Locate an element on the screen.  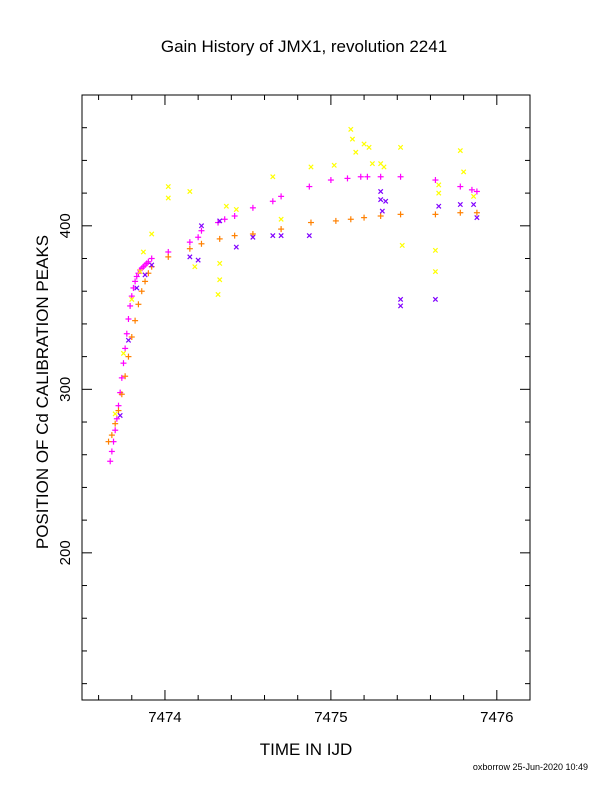
x-tick-label: 7476 is located at coordinates (496, 717).